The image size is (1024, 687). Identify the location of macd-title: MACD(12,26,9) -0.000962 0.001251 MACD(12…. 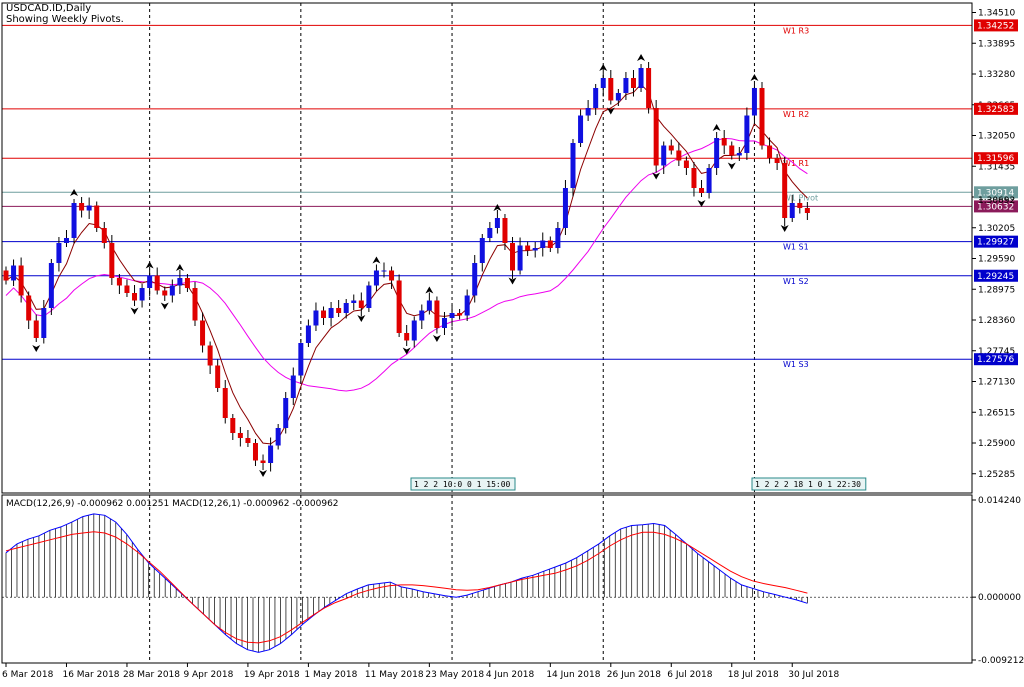
(172, 504).